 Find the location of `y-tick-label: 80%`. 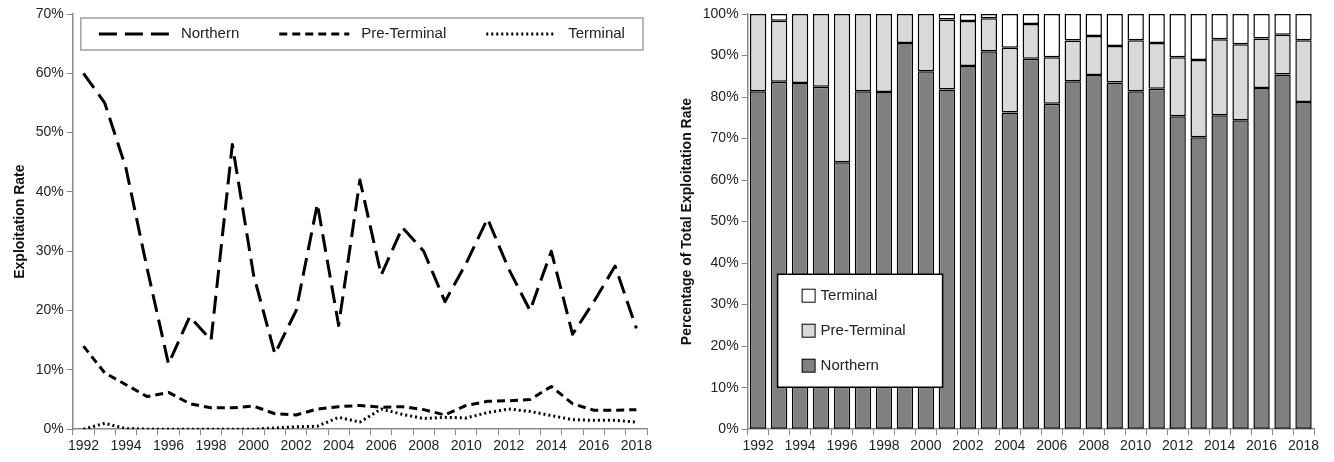

y-tick-label: 80% is located at coordinates (724, 95).